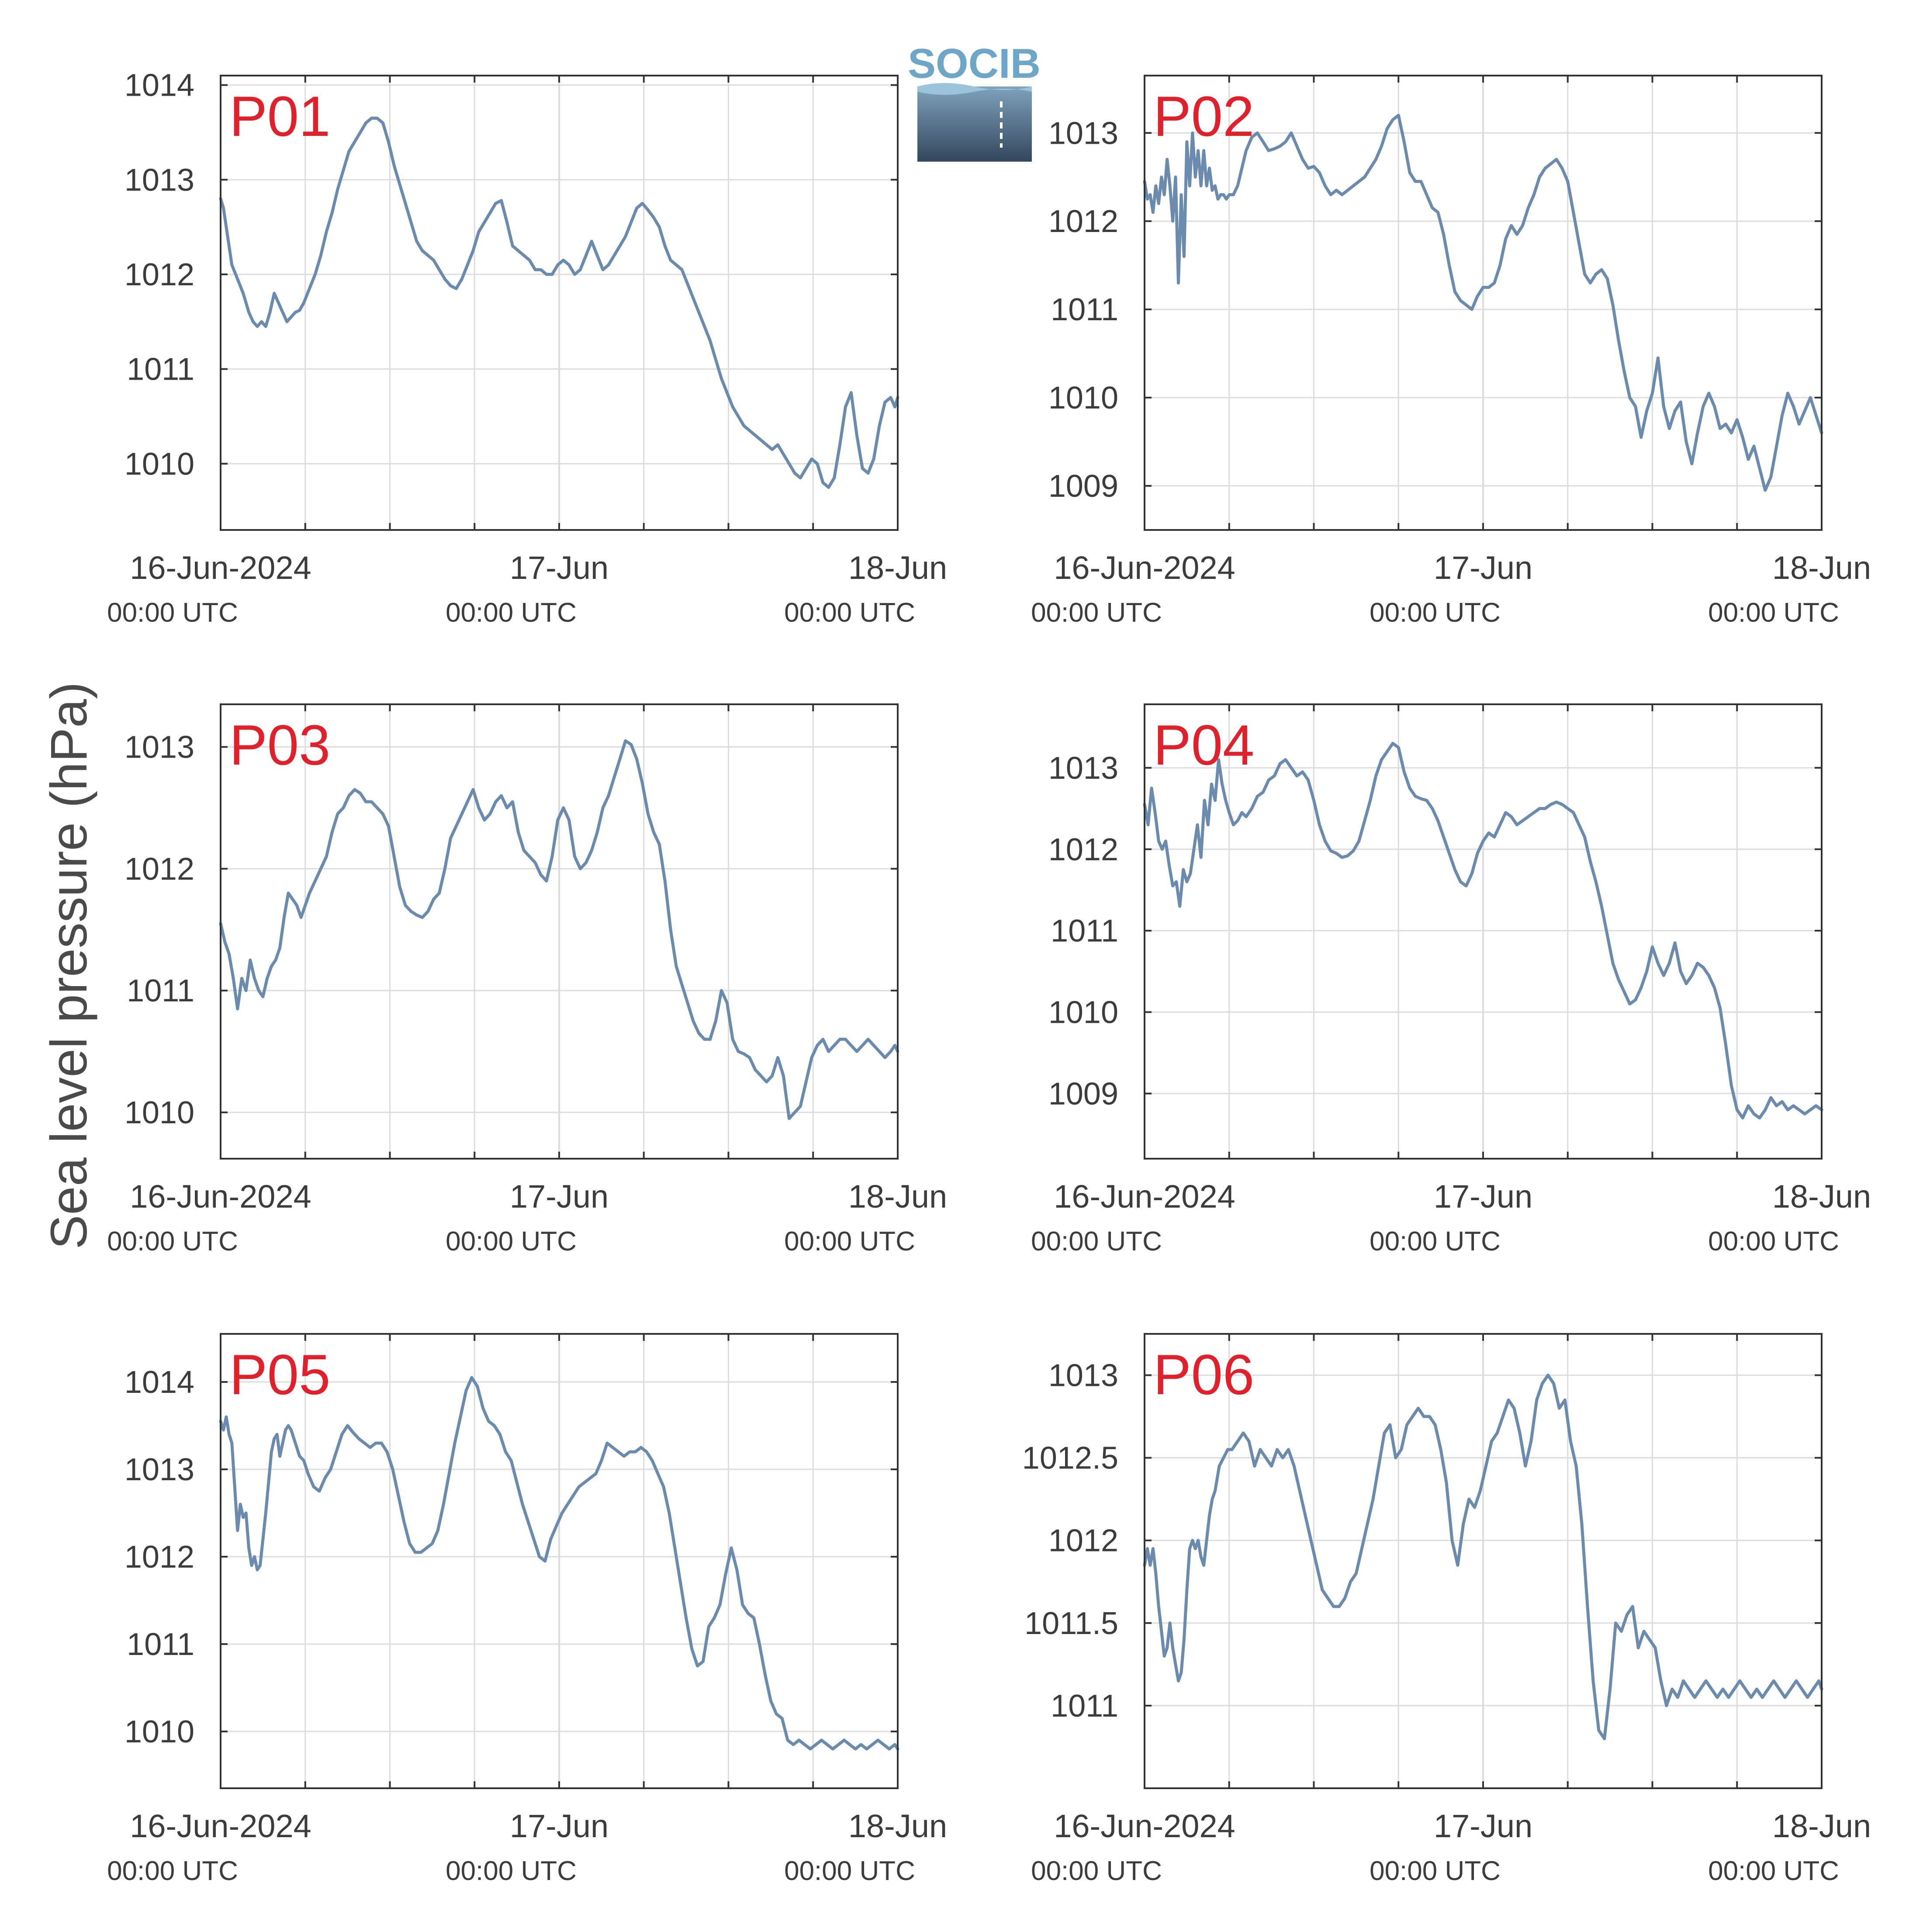  I want to click on p05-y-tick-label: 1011, so click(160, 1644).